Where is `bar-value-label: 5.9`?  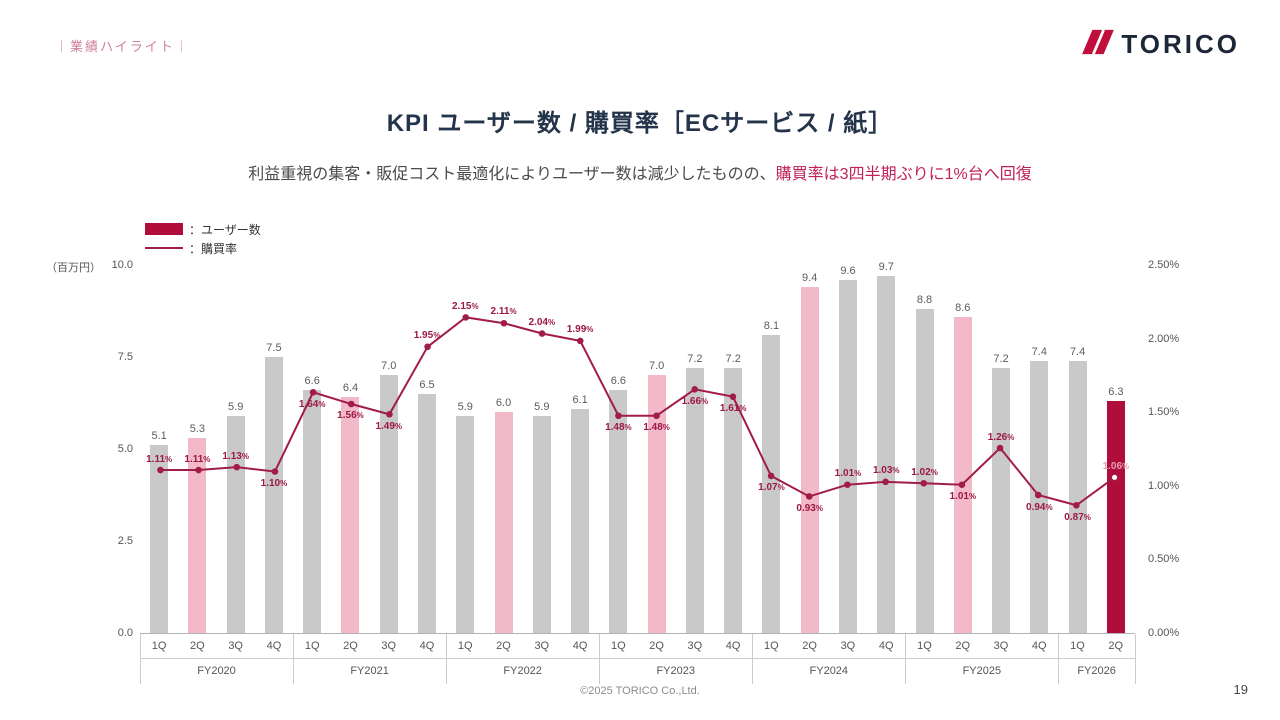 bar-value-label: 5.9 is located at coordinates (542, 406).